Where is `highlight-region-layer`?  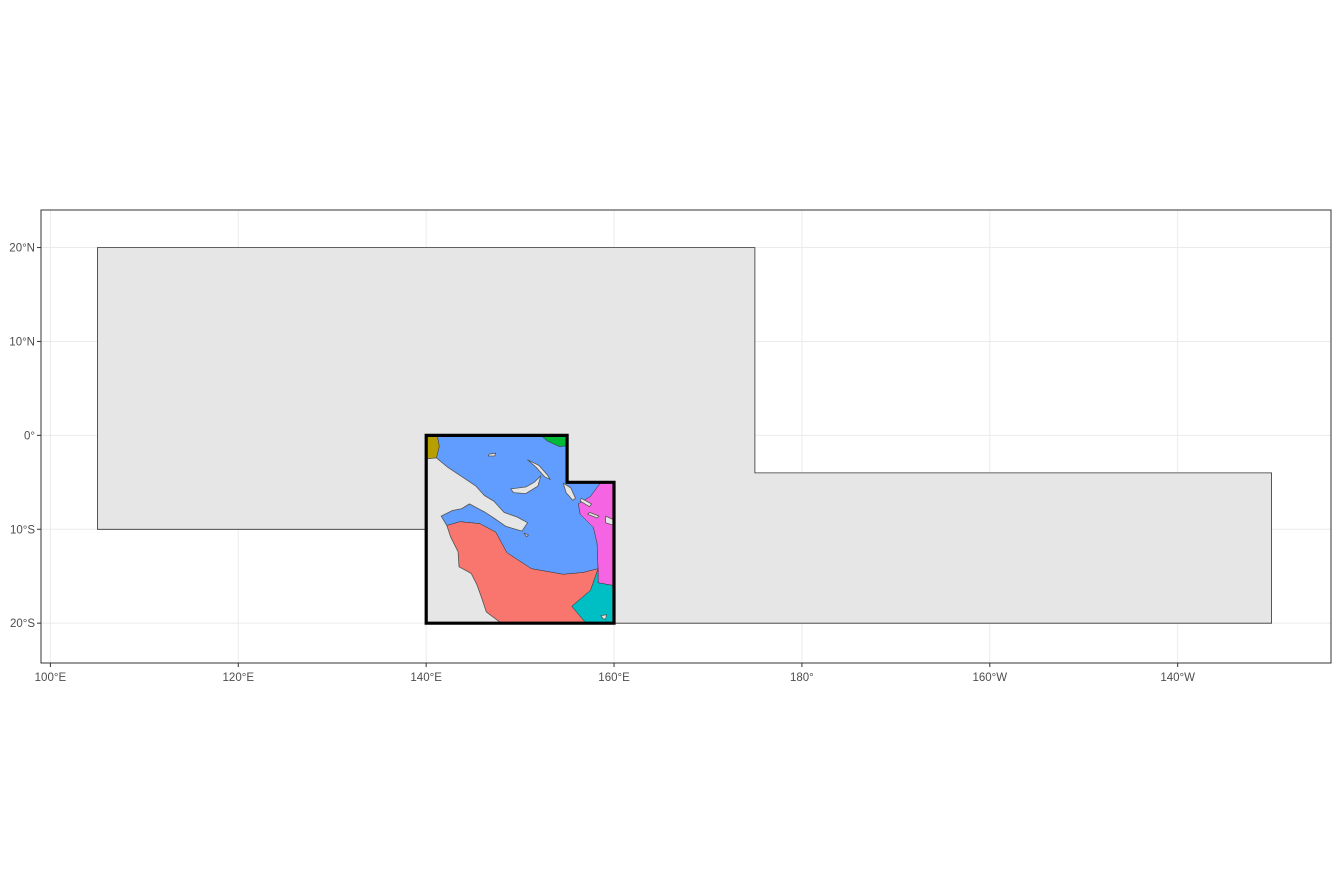 highlight-region-layer is located at coordinates (520, 529).